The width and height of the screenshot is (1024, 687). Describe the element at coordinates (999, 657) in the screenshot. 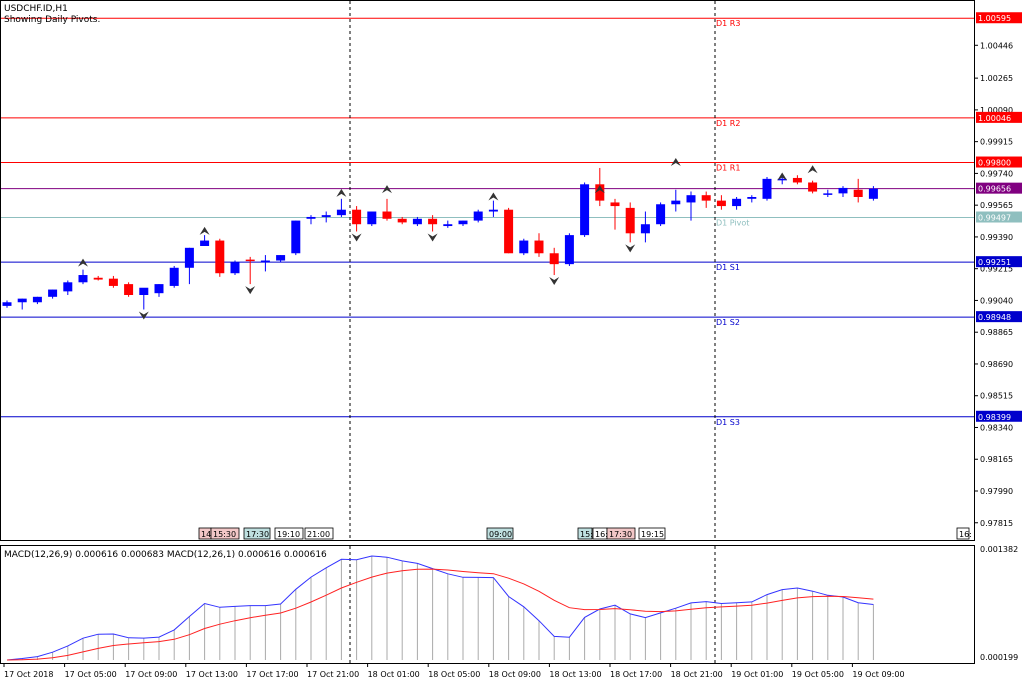

I see `macd-axis-bottom: 0.000199` at that location.